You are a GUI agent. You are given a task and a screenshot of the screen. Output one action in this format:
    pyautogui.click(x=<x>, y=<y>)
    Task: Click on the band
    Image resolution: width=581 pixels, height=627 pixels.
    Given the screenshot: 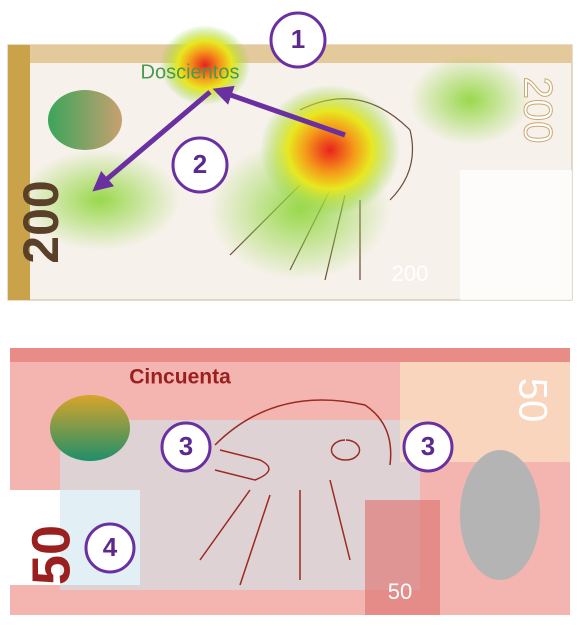 What is the action you would take?
    pyautogui.click(x=290, y=355)
    